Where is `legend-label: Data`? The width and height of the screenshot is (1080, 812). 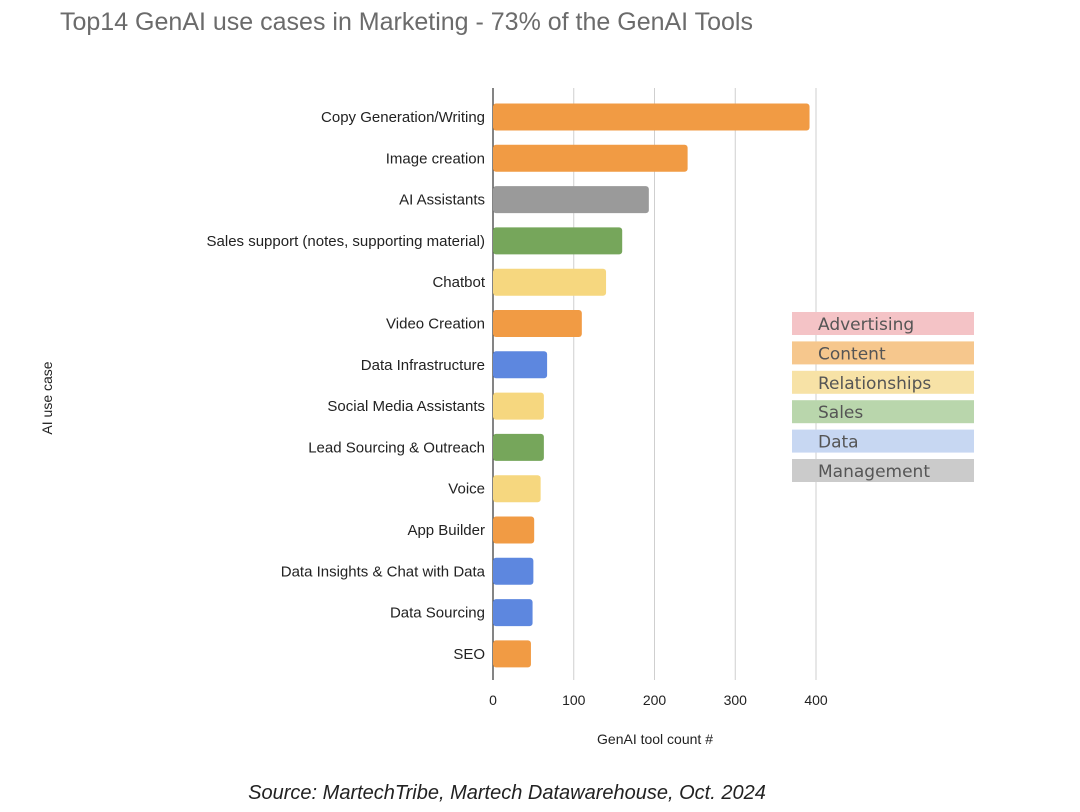
legend-label: Data is located at coordinates (838, 443).